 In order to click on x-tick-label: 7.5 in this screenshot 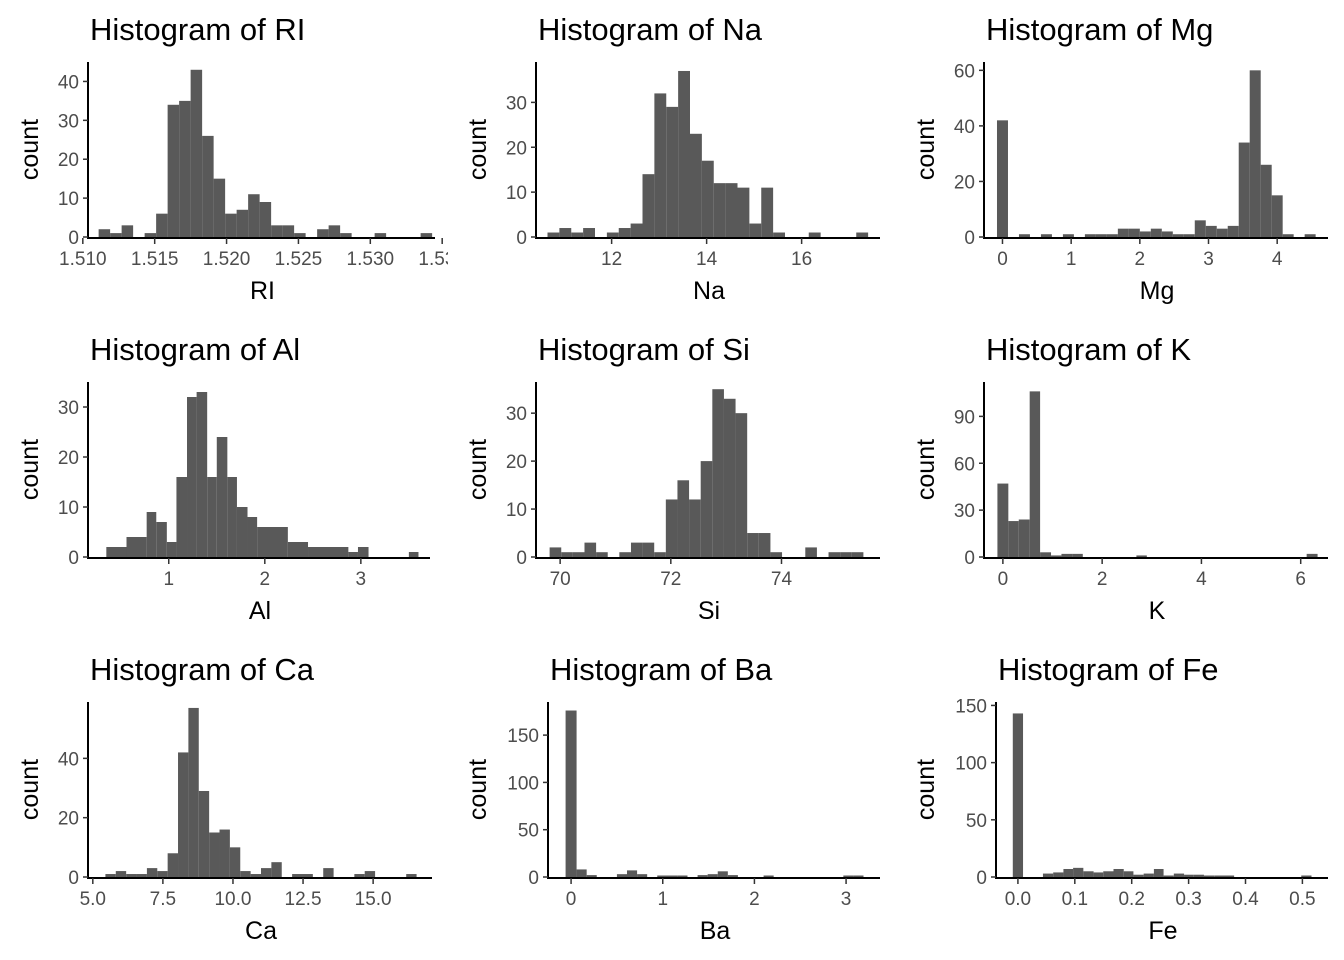, I will do `click(163, 899)`.